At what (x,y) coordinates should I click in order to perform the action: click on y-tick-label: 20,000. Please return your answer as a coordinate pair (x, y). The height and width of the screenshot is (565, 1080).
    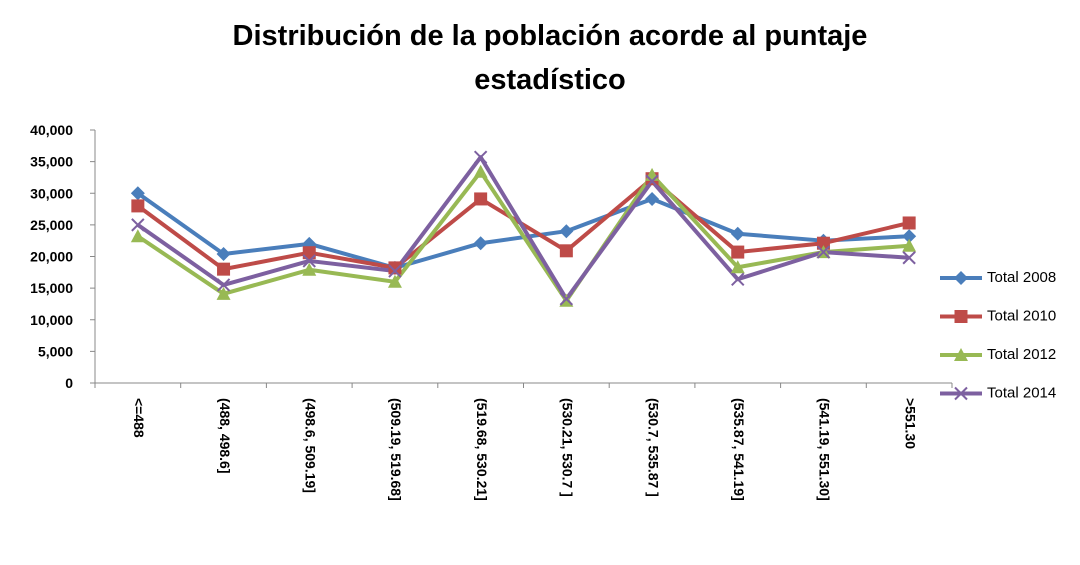
    Looking at the image, I should click on (51, 257).